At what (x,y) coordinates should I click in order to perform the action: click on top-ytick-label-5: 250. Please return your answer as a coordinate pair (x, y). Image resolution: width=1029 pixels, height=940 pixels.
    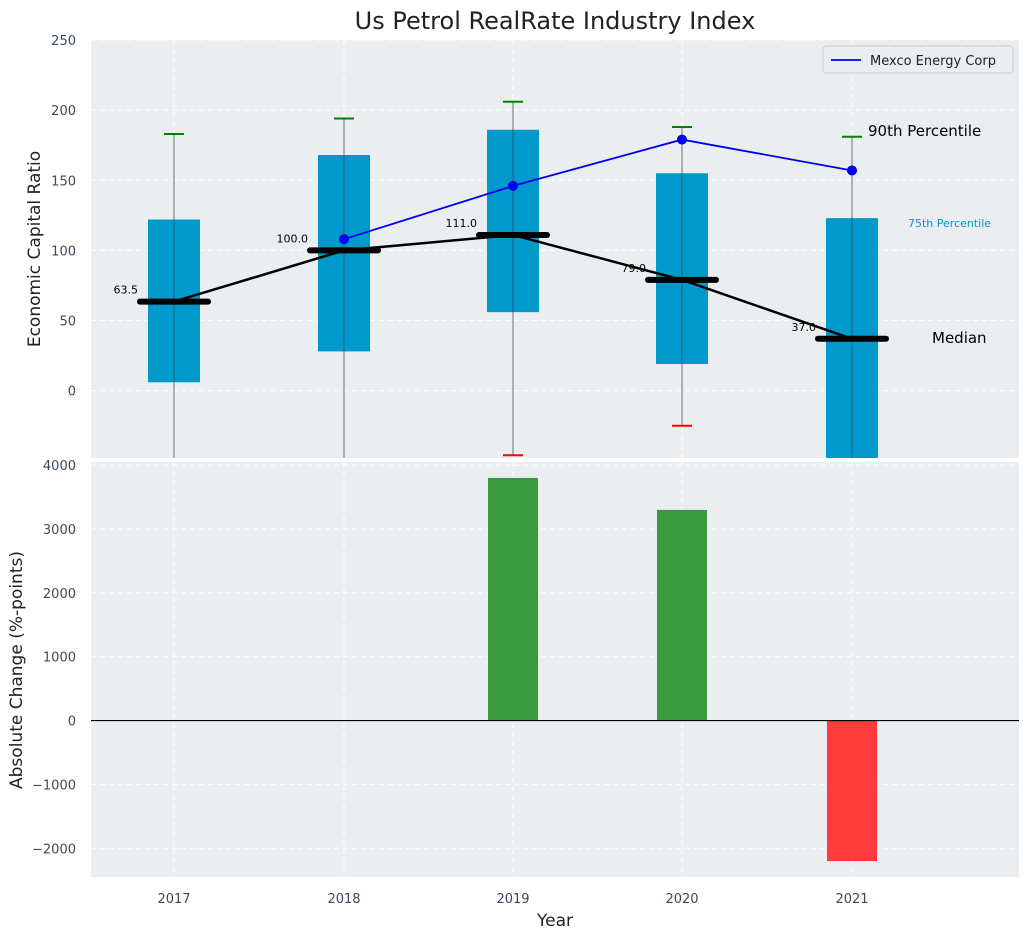
    Looking at the image, I should click on (63, 41).